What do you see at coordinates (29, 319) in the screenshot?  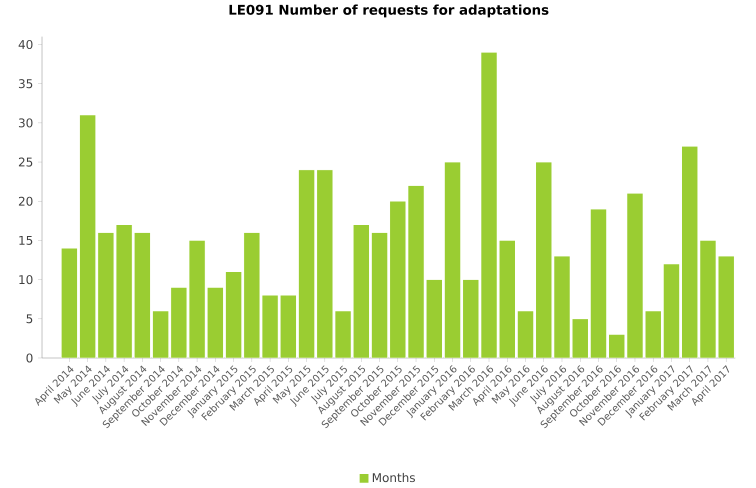 I see `y-tick-label: 5` at bounding box center [29, 319].